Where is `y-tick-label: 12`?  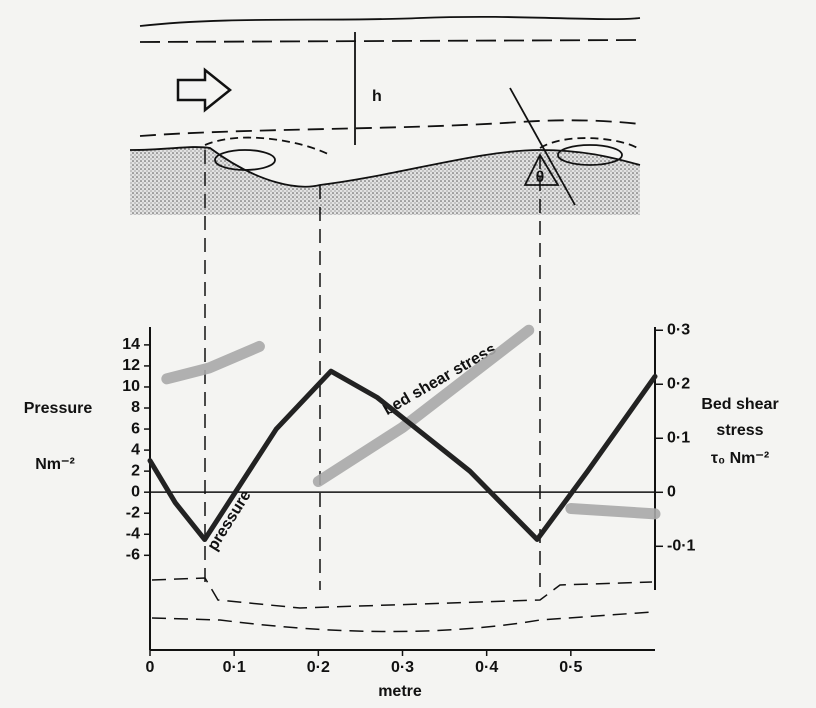
y-tick-label: 12 is located at coordinates (131, 365).